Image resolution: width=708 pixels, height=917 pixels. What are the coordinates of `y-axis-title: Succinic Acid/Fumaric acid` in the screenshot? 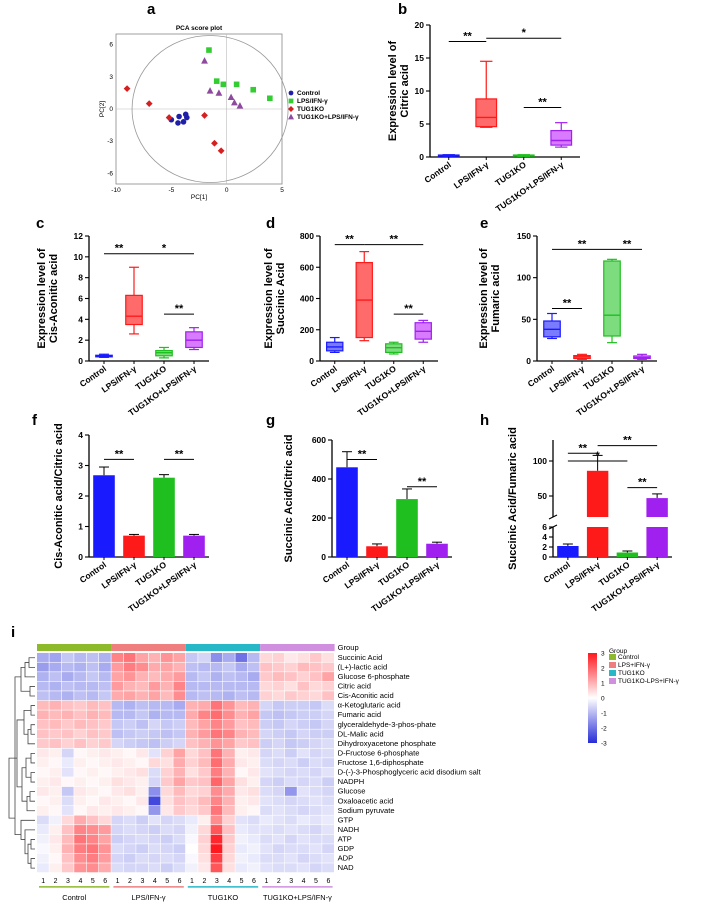 It's located at (513, 498).